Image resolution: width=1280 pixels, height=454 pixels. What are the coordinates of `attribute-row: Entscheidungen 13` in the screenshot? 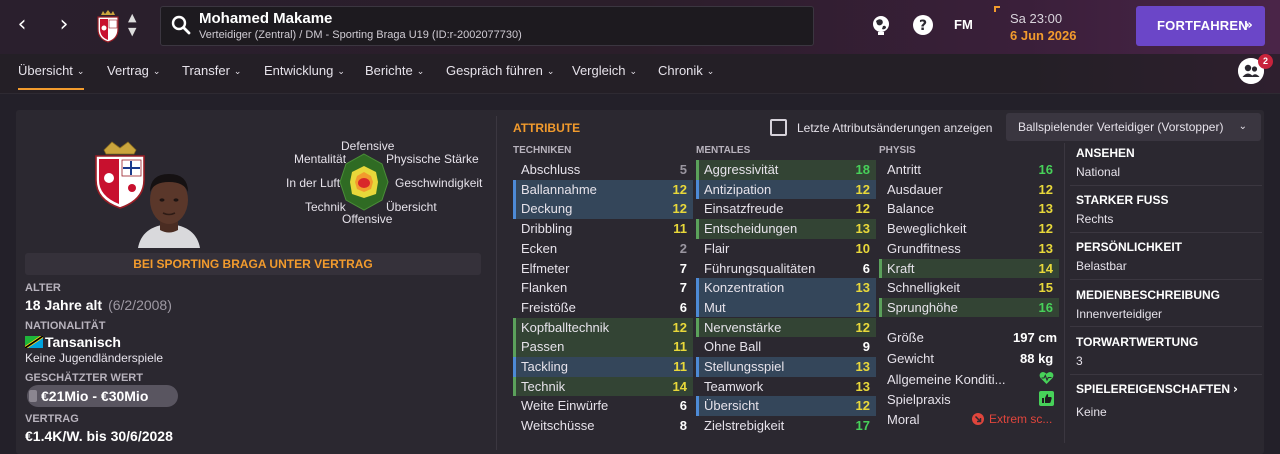 It's located at (786, 229).